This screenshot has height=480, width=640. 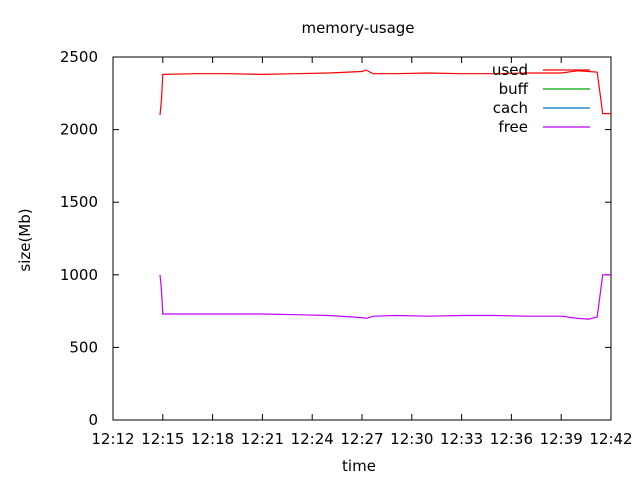 What do you see at coordinates (312, 439) in the screenshot?
I see `x-tick-label: 12:24` at bounding box center [312, 439].